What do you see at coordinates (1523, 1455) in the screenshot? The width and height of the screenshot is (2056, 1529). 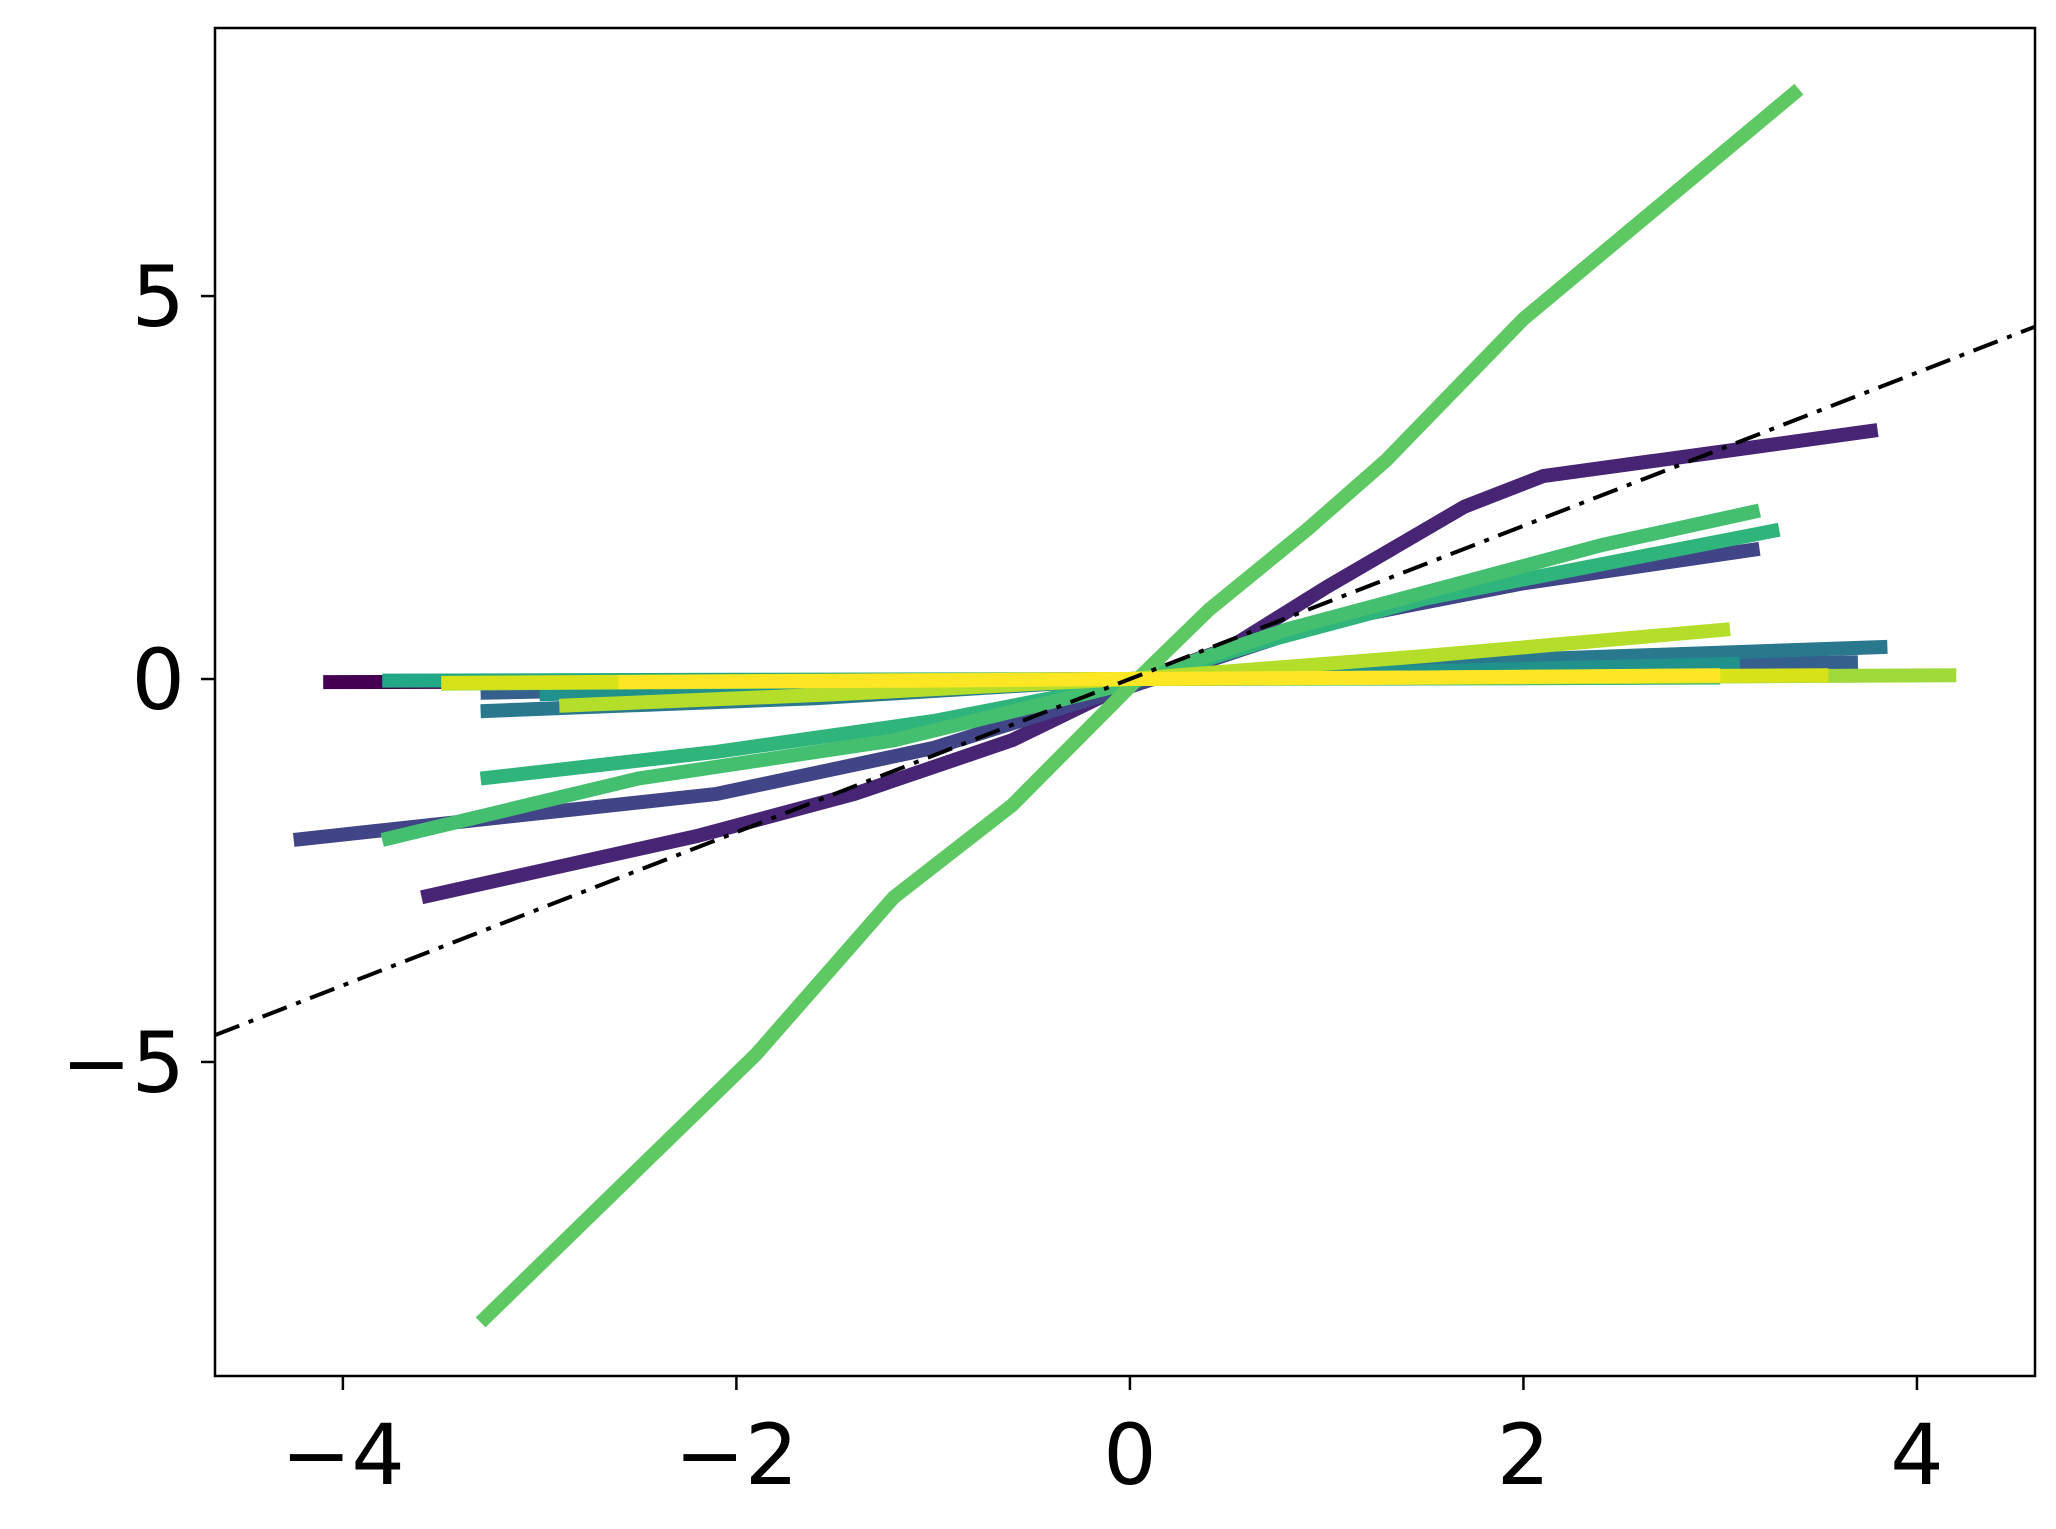 I see `x-tick-label: 2` at bounding box center [1523, 1455].